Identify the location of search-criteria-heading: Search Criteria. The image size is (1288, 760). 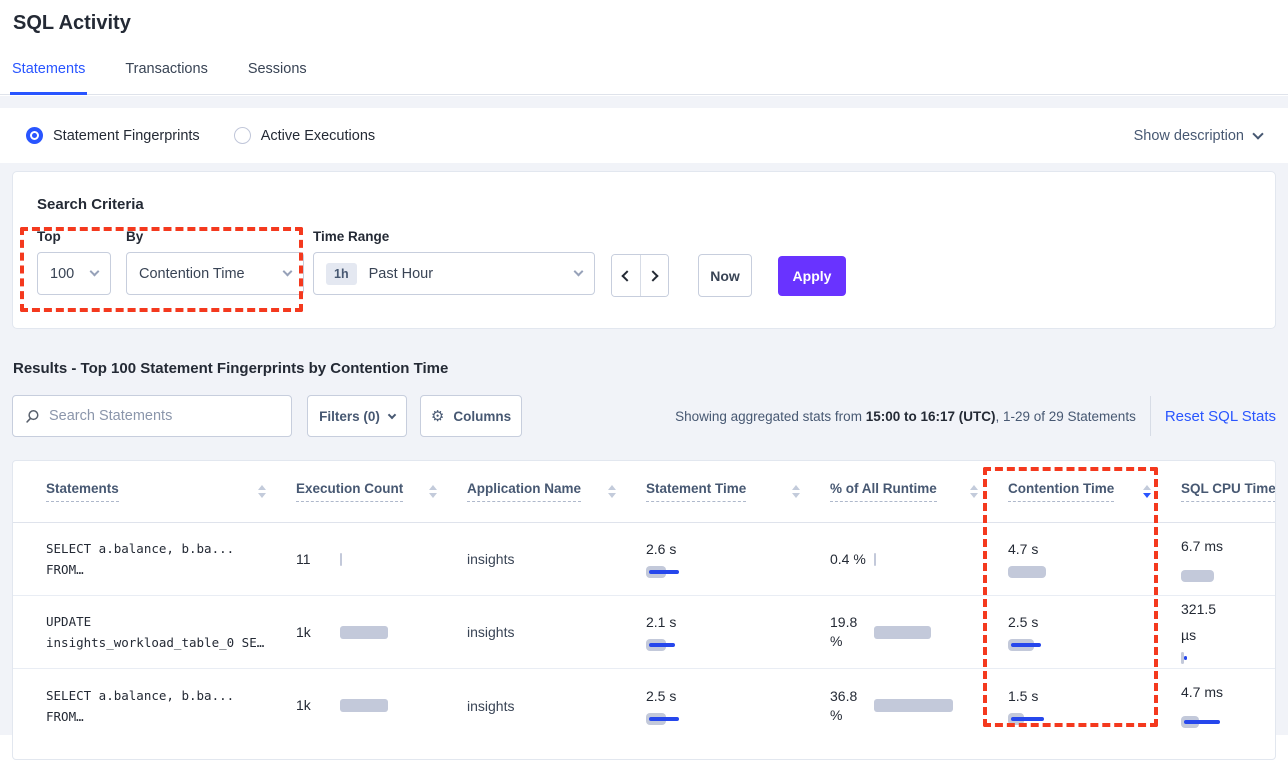
(90, 204).